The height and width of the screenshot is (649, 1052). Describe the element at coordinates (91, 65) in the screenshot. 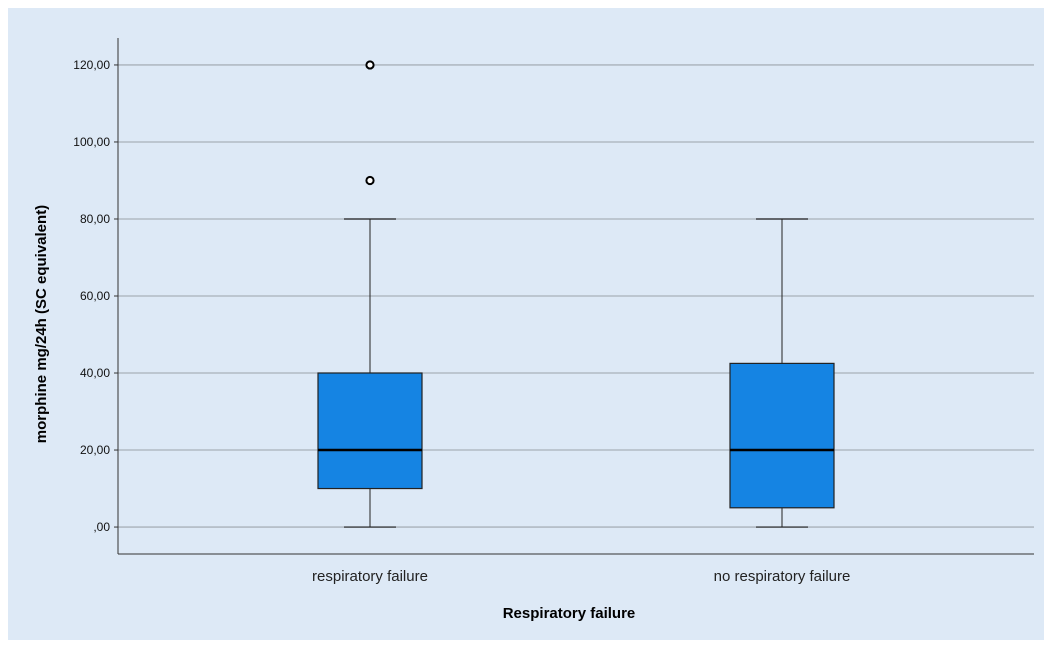

I see `y-tick-label: 120,00` at that location.